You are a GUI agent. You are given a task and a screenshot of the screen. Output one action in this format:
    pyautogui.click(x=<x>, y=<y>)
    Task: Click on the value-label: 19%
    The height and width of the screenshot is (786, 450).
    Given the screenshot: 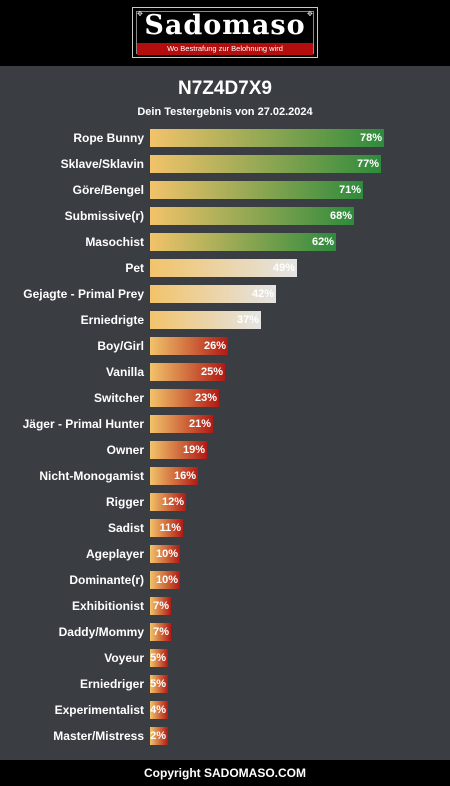 What is the action you would take?
    pyautogui.click(x=193, y=450)
    